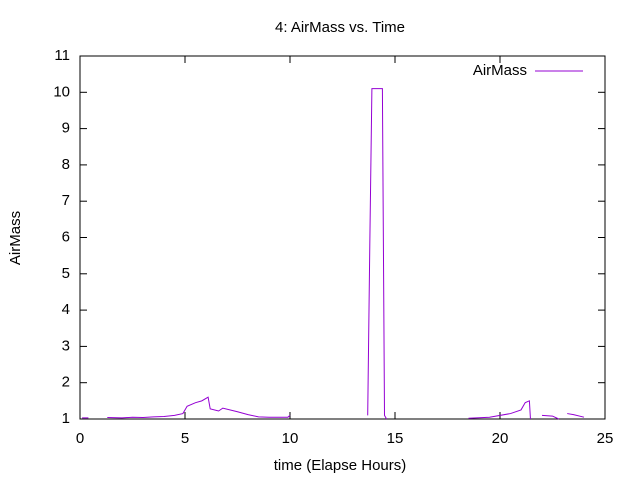  I want to click on x-tick-label: 0, so click(80, 438).